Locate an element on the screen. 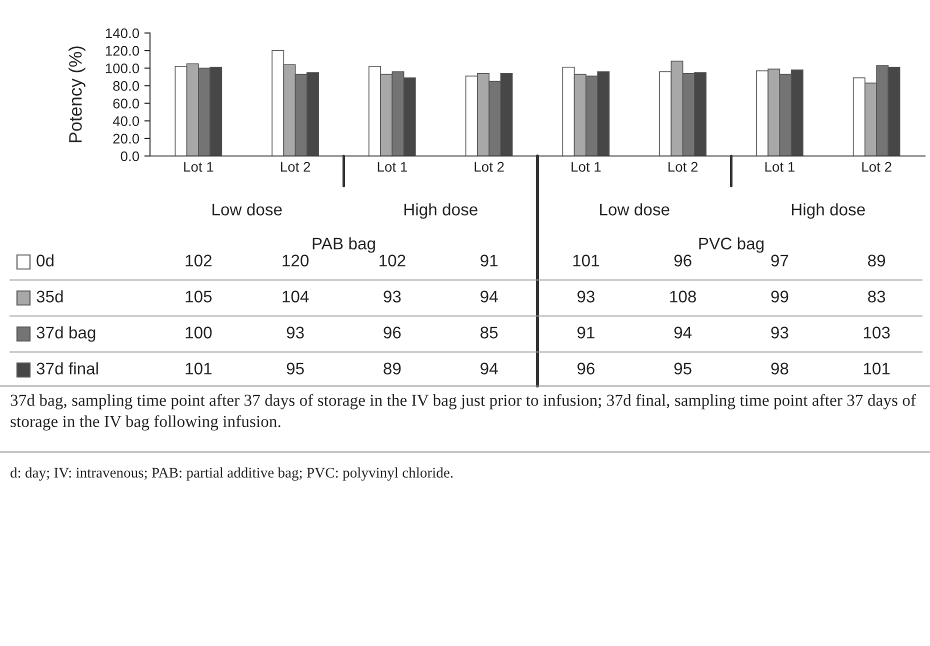  data-label: 120 is located at coordinates (295, 260).